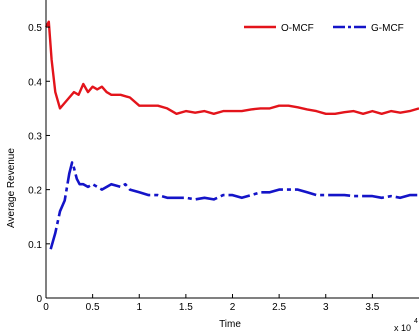 This screenshot has height=332, width=419. I want to click on x-tick-label: 1, so click(139, 307).